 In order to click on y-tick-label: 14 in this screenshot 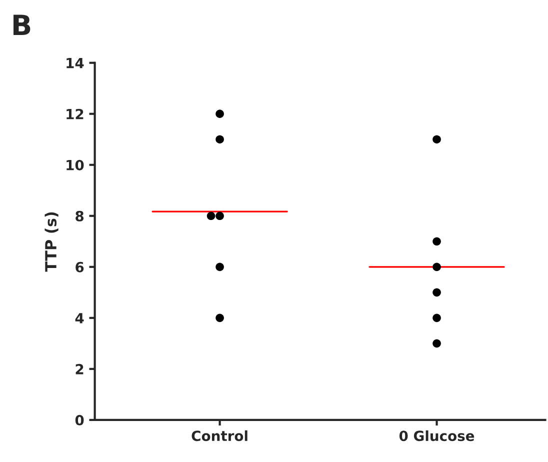, I will do `click(75, 63)`.